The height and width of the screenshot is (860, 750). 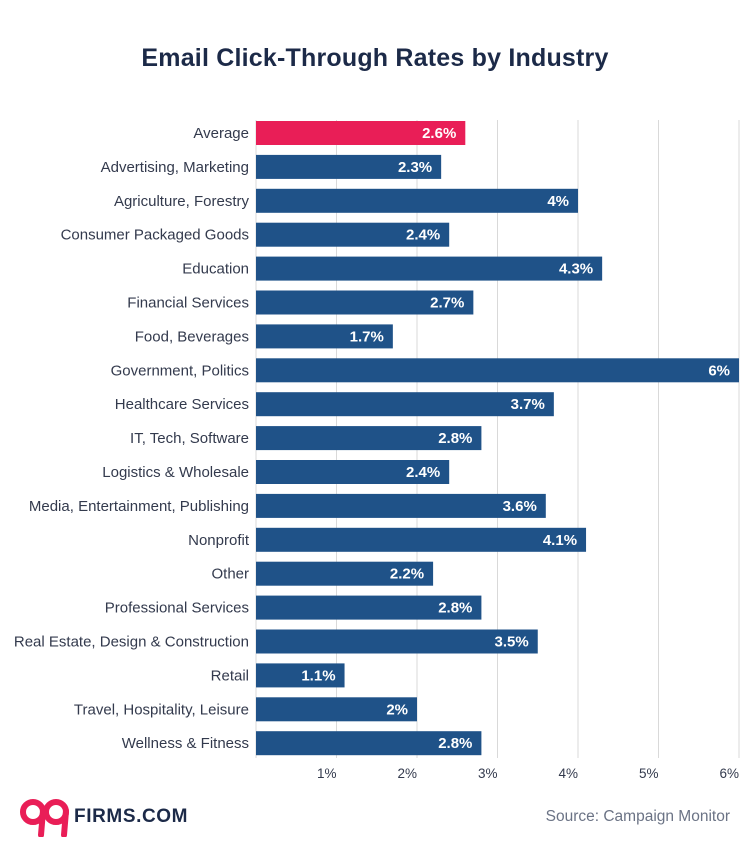 What do you see at coordinates (407, 574) in the screenshot?
I see `bar-value-label: 2.2%` at bounding box center [407, 574].